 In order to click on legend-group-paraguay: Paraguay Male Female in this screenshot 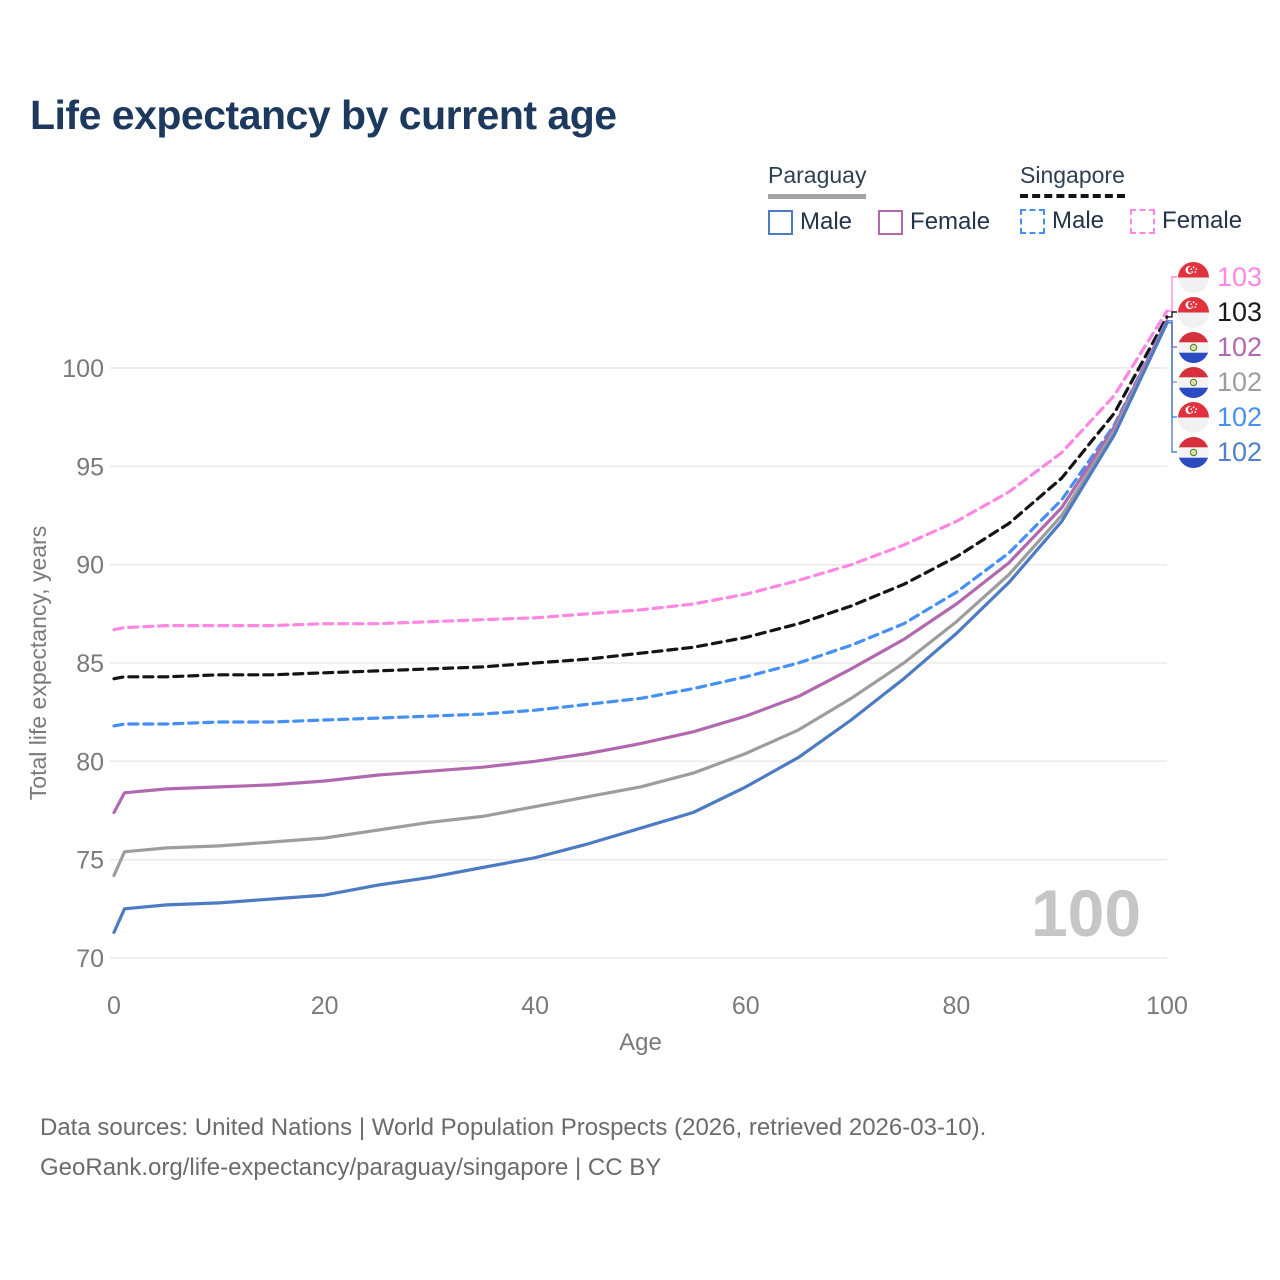, I will do `click(879, 199)`.